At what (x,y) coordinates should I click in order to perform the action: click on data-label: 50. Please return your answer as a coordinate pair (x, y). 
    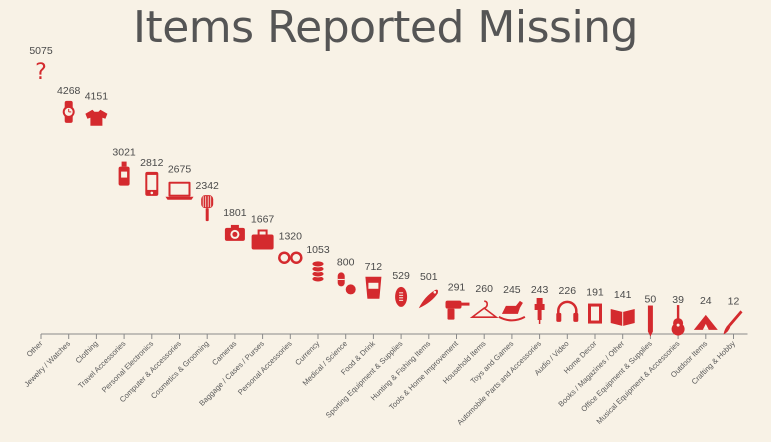
    Looking at the image, I should click on (651, 300).